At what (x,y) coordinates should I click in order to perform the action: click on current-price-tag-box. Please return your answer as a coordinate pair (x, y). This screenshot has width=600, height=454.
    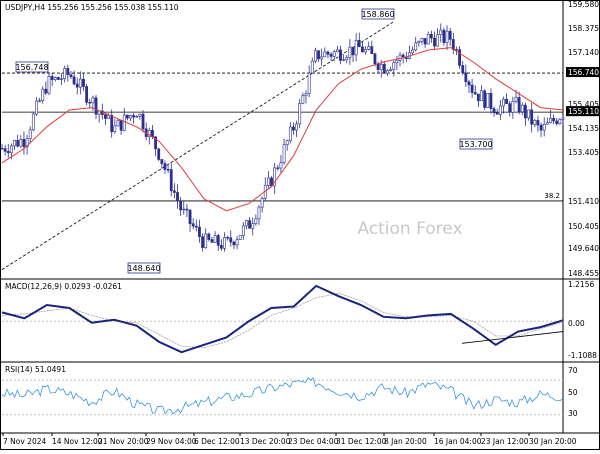
    Looking at the image, I should click on (582, 111).